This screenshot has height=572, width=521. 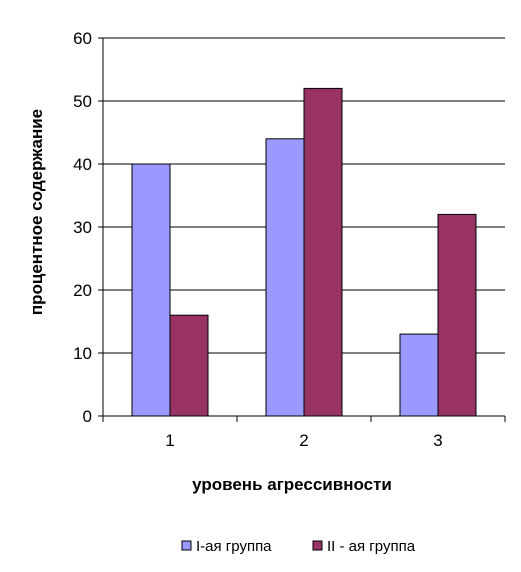 I want to click on x-axis-title: уровень агрессивности, so click(x=292, y=484).